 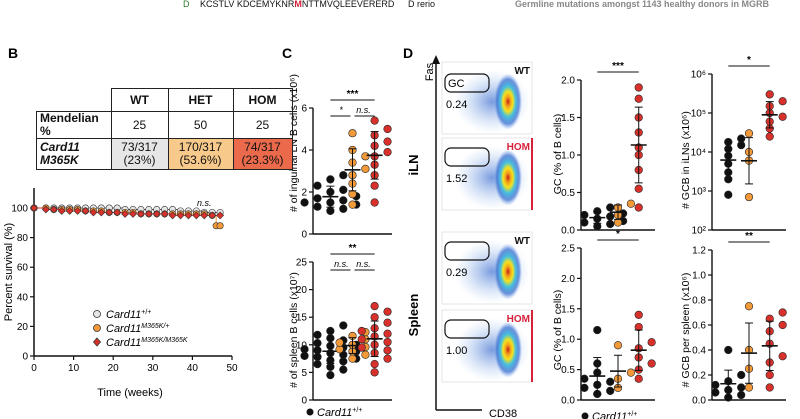 What do you see at coordinates (23, 238) in the screenshot?
I see `survival-ytick-label: 80` at bounding box center [23, 238].